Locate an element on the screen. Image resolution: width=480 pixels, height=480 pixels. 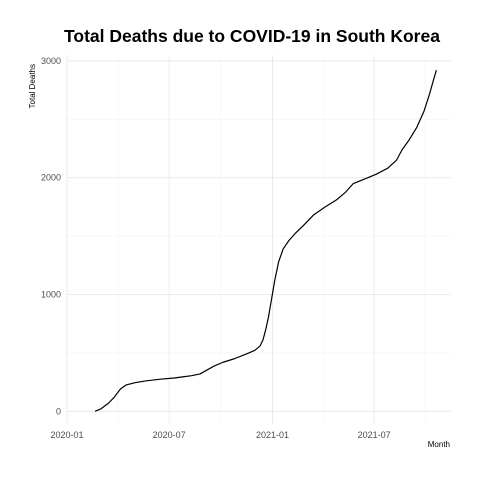
y-tick-label: 0 is located at coordinates (58, 411).